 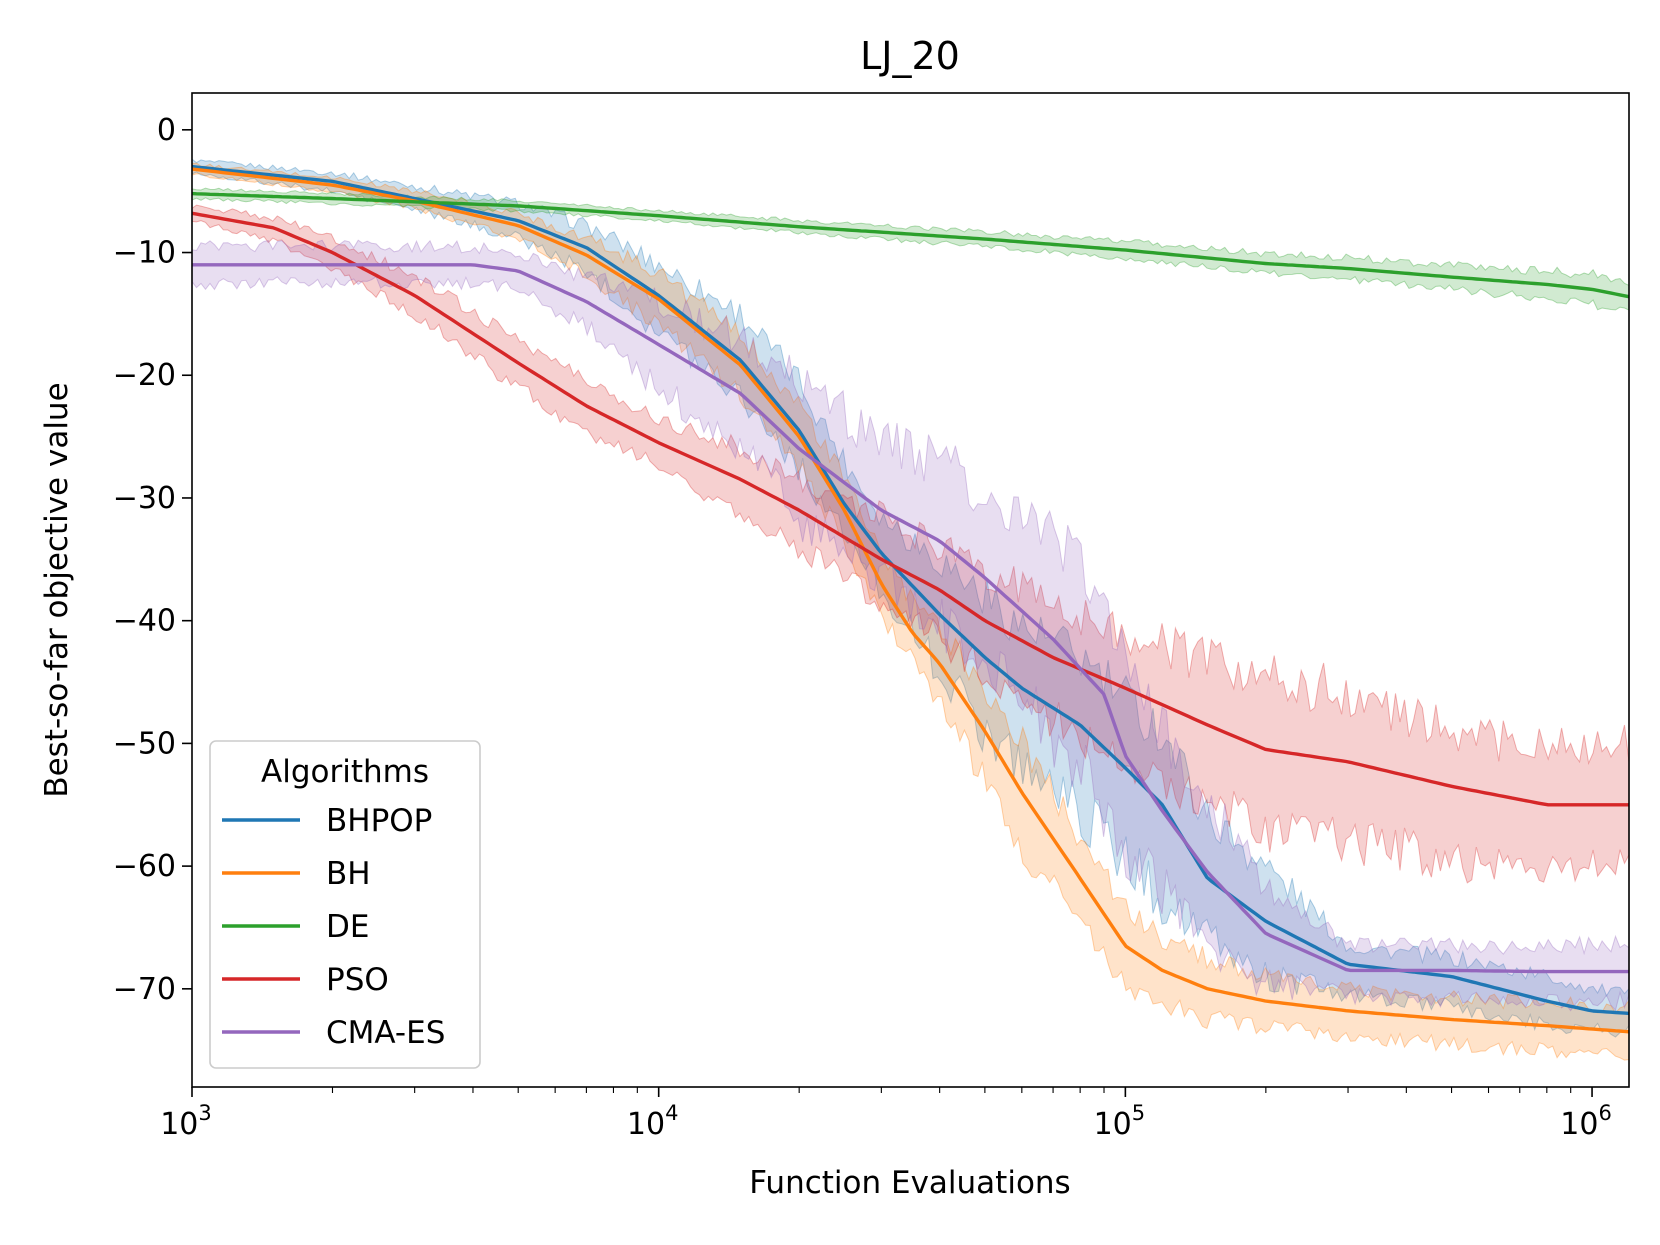 I want to click on legend-items: BHPOP BH DE PSO CMA-ES, so click(x=333, y=927).